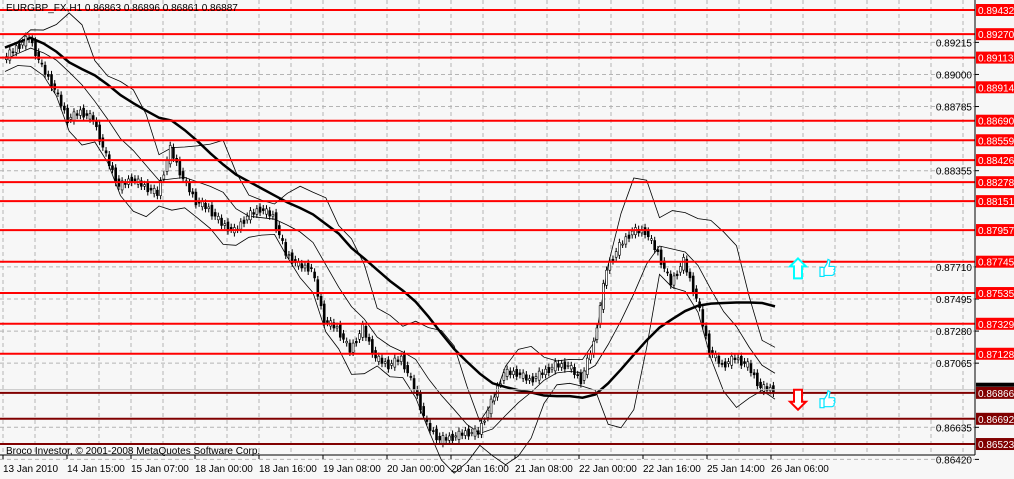  What do you see at coordinates (996, 122) in the screenshot?
I see `resistance-level-label: 0.88690` at bounding box center [996, 122].